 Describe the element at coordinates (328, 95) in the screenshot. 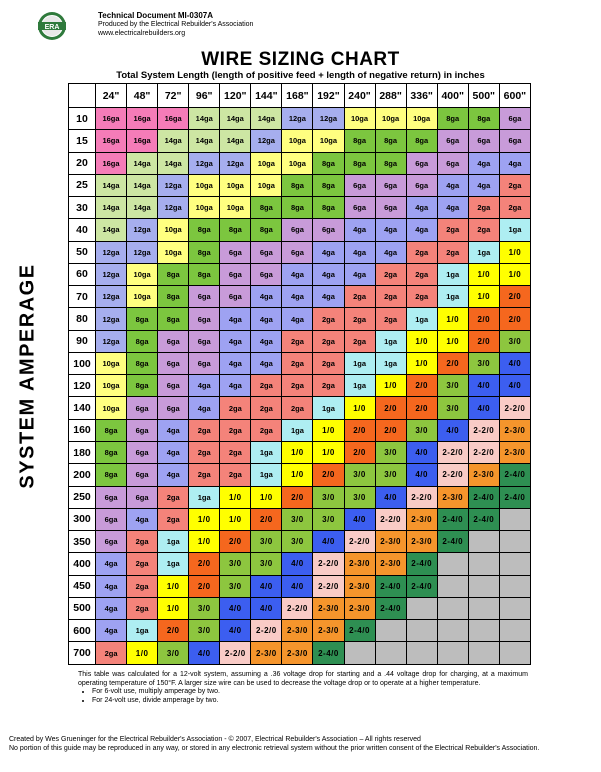

I see `length-header: 192"` at that location.